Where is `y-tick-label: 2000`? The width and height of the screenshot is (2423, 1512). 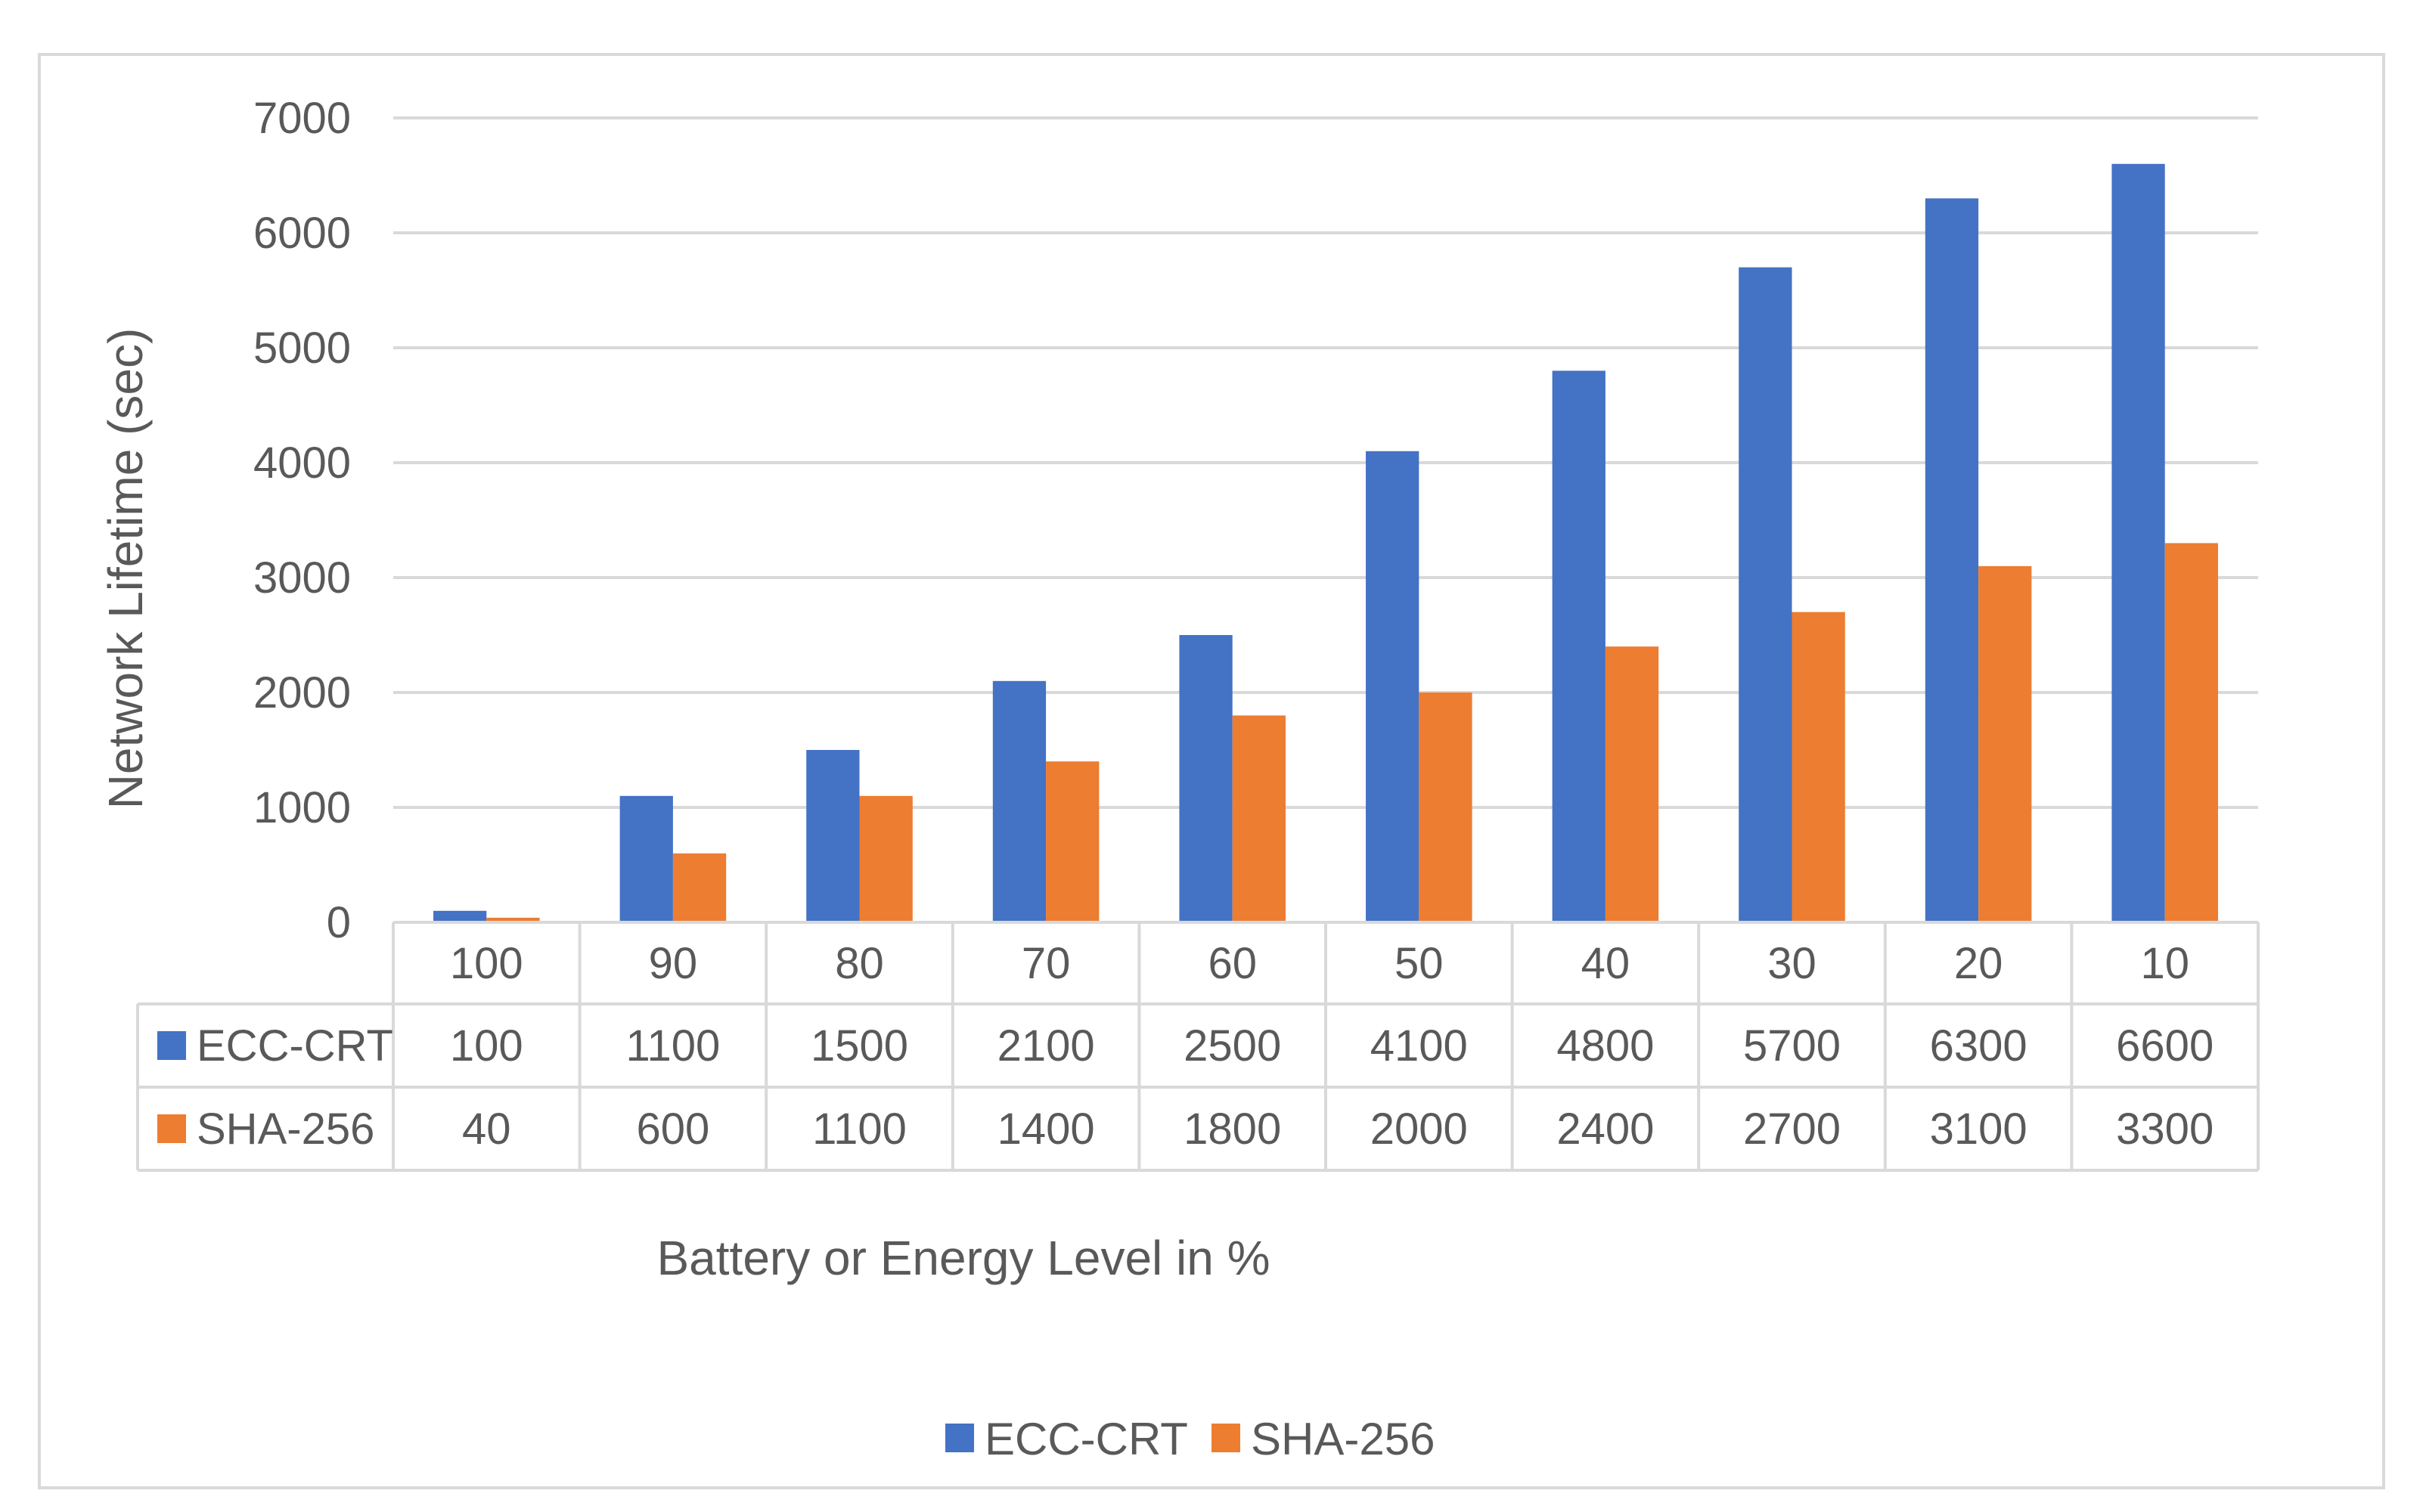 y-tick-label: 2000 is located at coordinates (302, 692).